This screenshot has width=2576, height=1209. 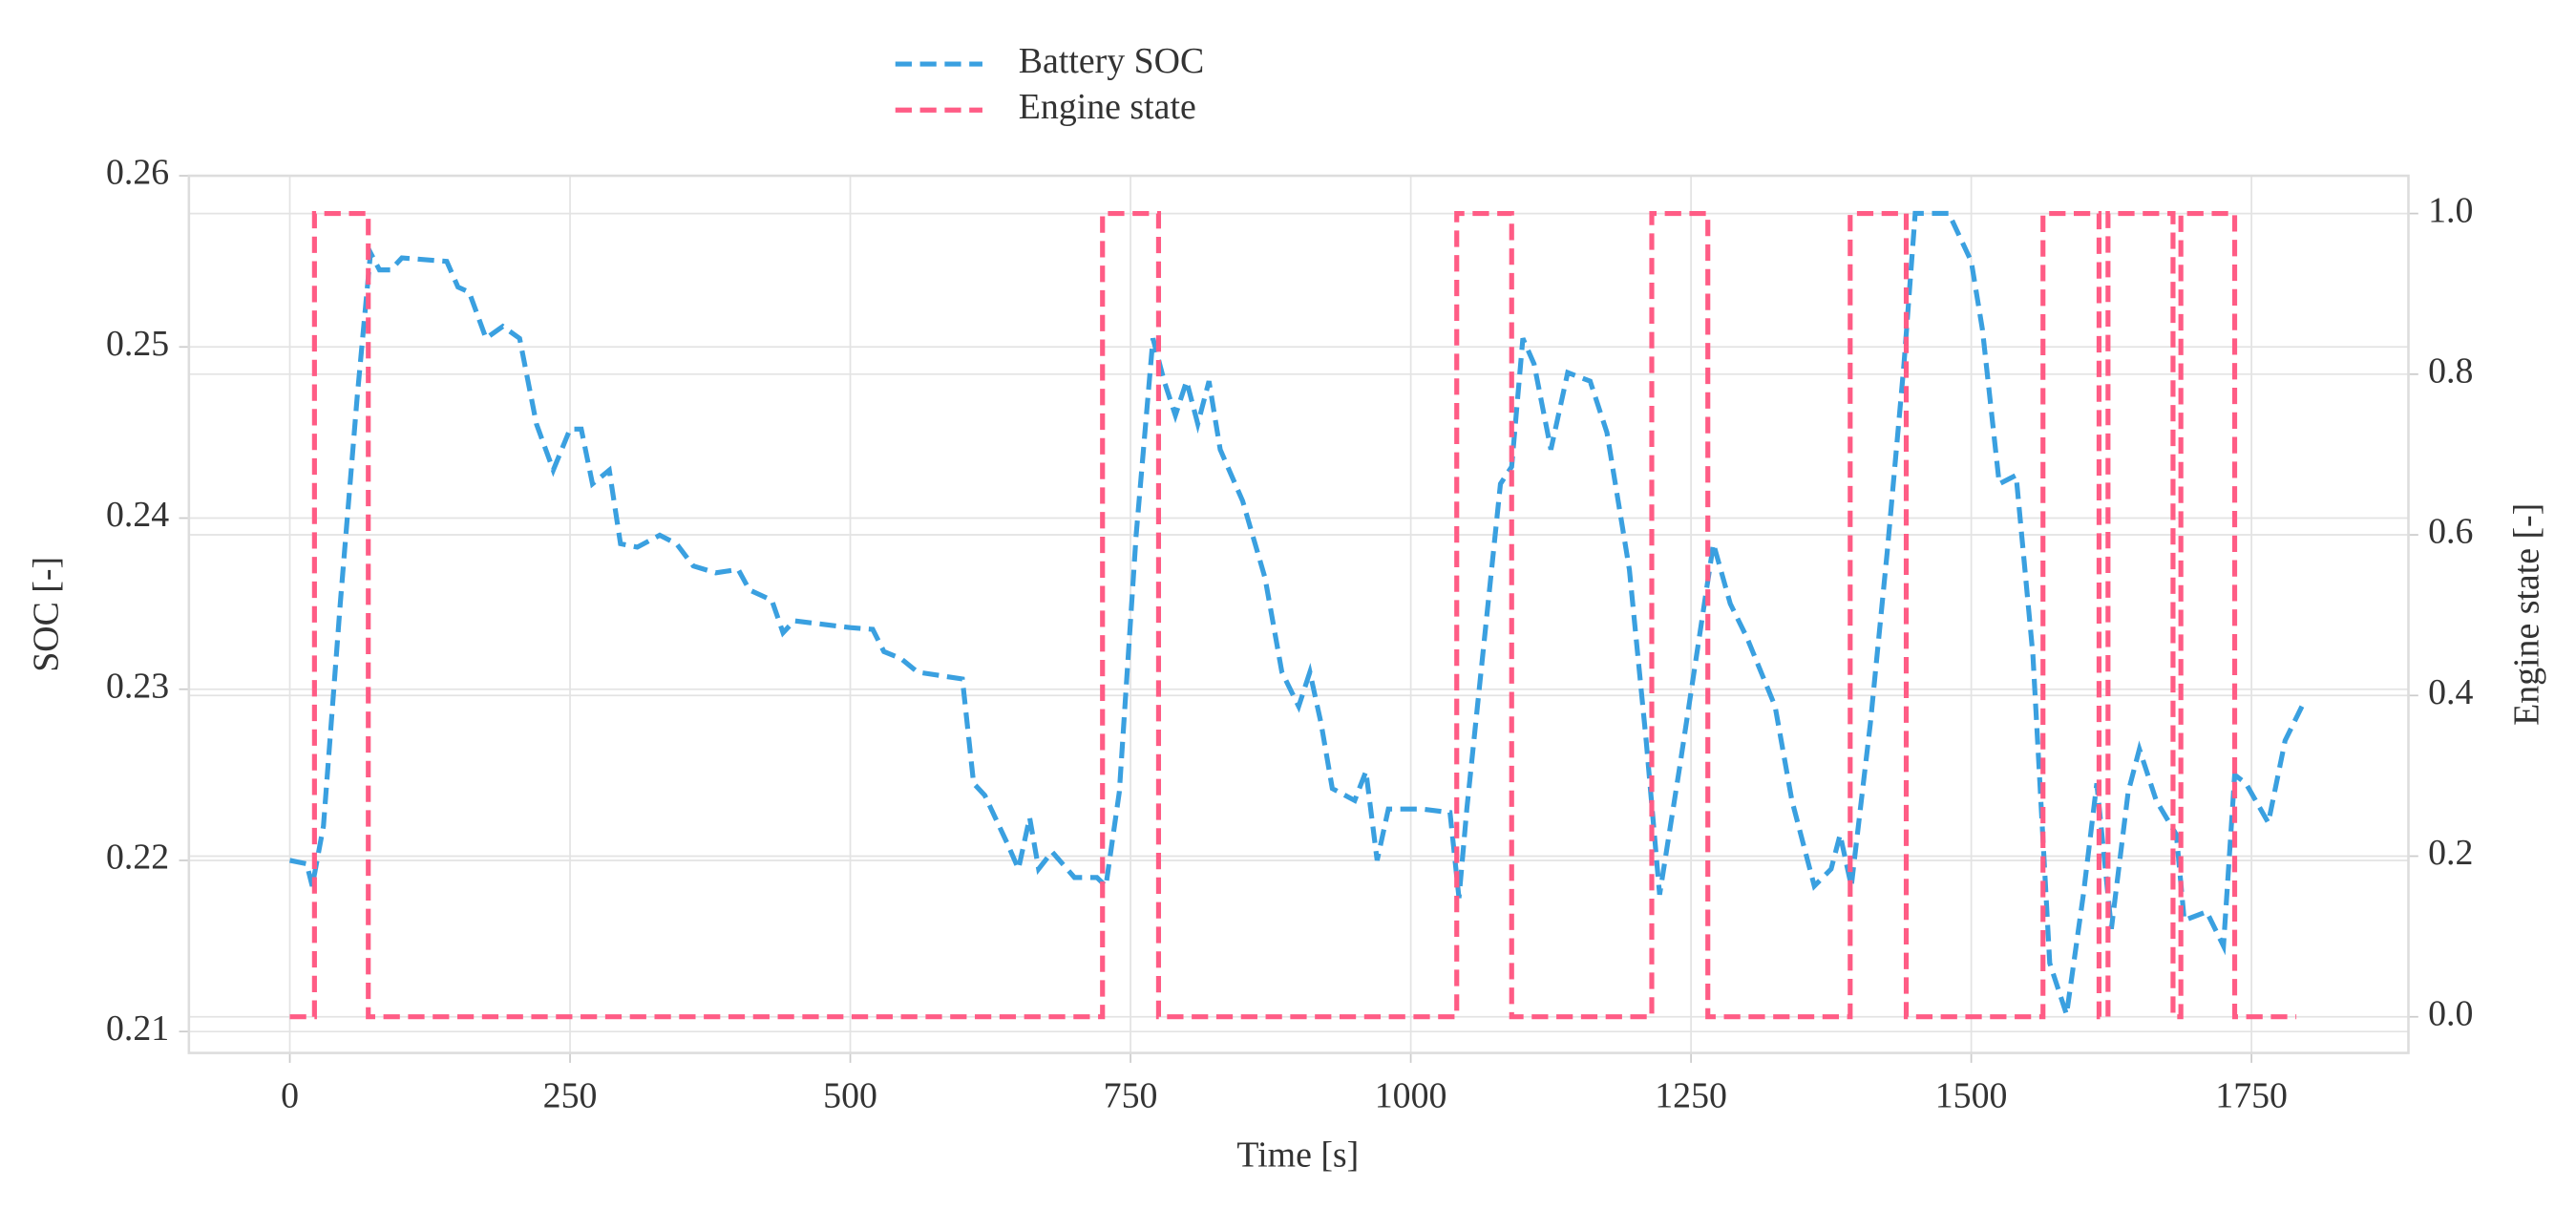 What do you see at coordinates (2450, 371) in the screenshot?
I see `y2-tick-label: 0.8` at bounding box center [2450, 371].